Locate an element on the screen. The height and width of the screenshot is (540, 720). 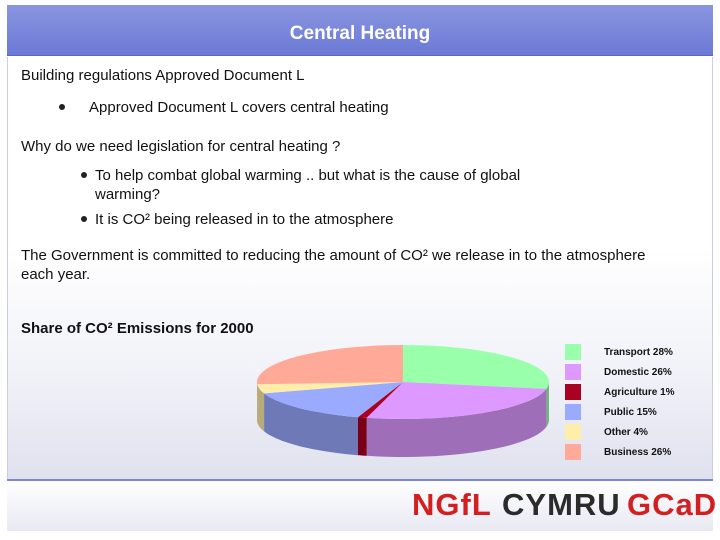
chart-heading: Share of CO² Emissions for 2000 is located at coordinates (137, 328).